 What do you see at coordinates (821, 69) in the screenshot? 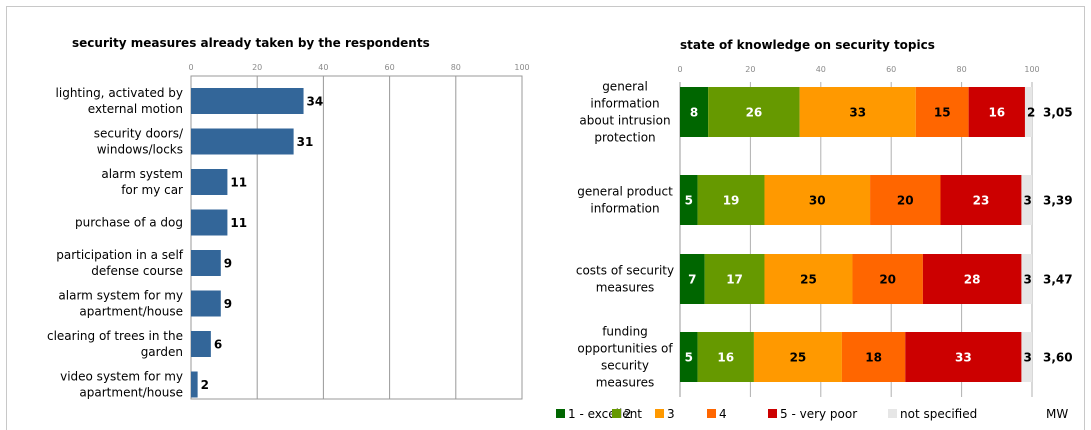
I see `right-tick-label: 40` at bounding box center [821, 69].